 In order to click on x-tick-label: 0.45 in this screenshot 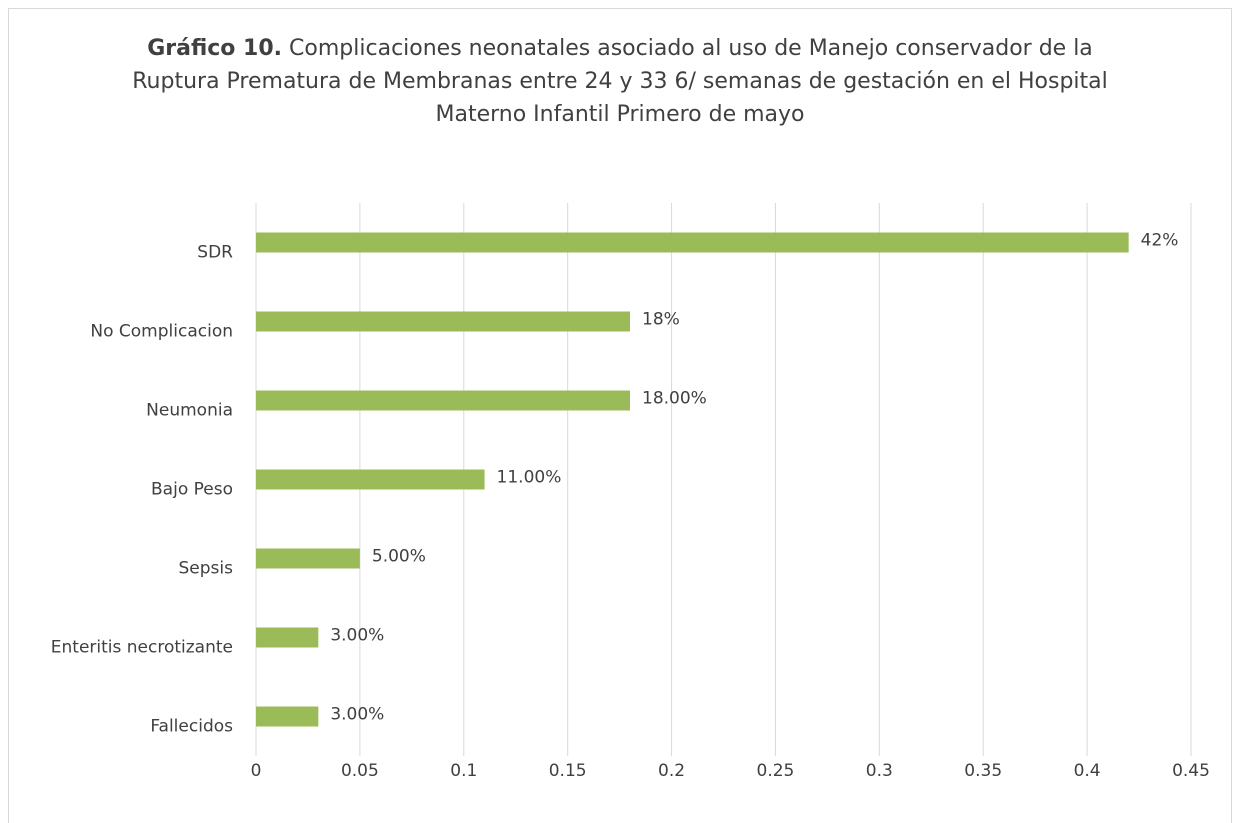, I will do `click(1191, 771)`.